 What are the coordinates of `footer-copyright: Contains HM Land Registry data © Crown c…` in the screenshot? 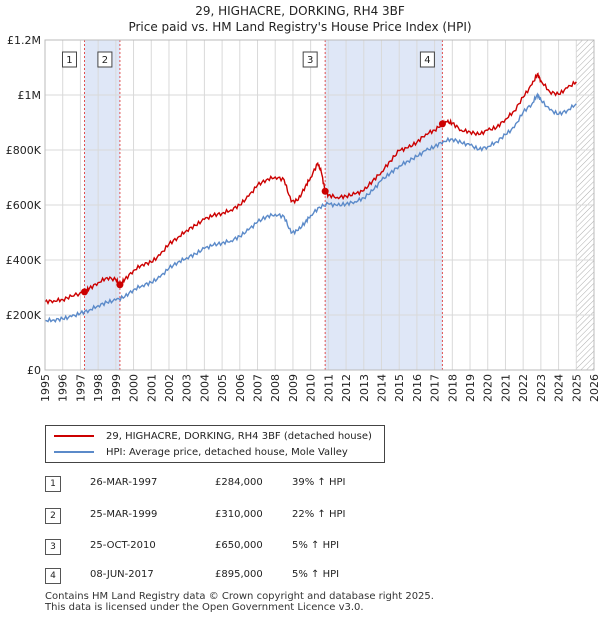 It's located at (239, 596).